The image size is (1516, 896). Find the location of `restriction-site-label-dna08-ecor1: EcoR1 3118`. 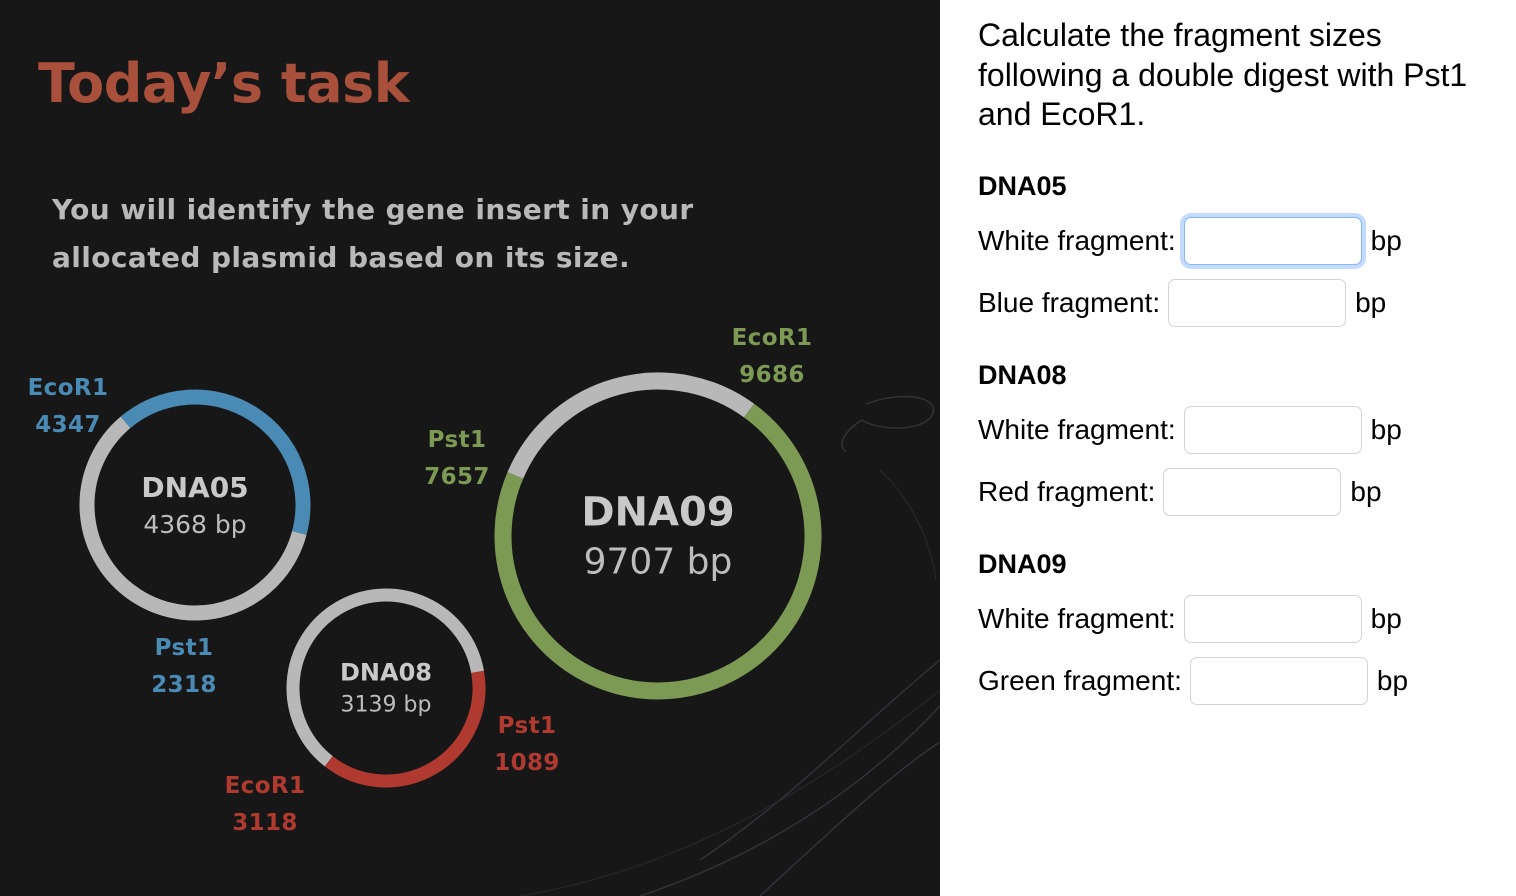

restriction-site-label-dna08-ecor1: EcoR1 3118 is located at coordinates (265, 805).